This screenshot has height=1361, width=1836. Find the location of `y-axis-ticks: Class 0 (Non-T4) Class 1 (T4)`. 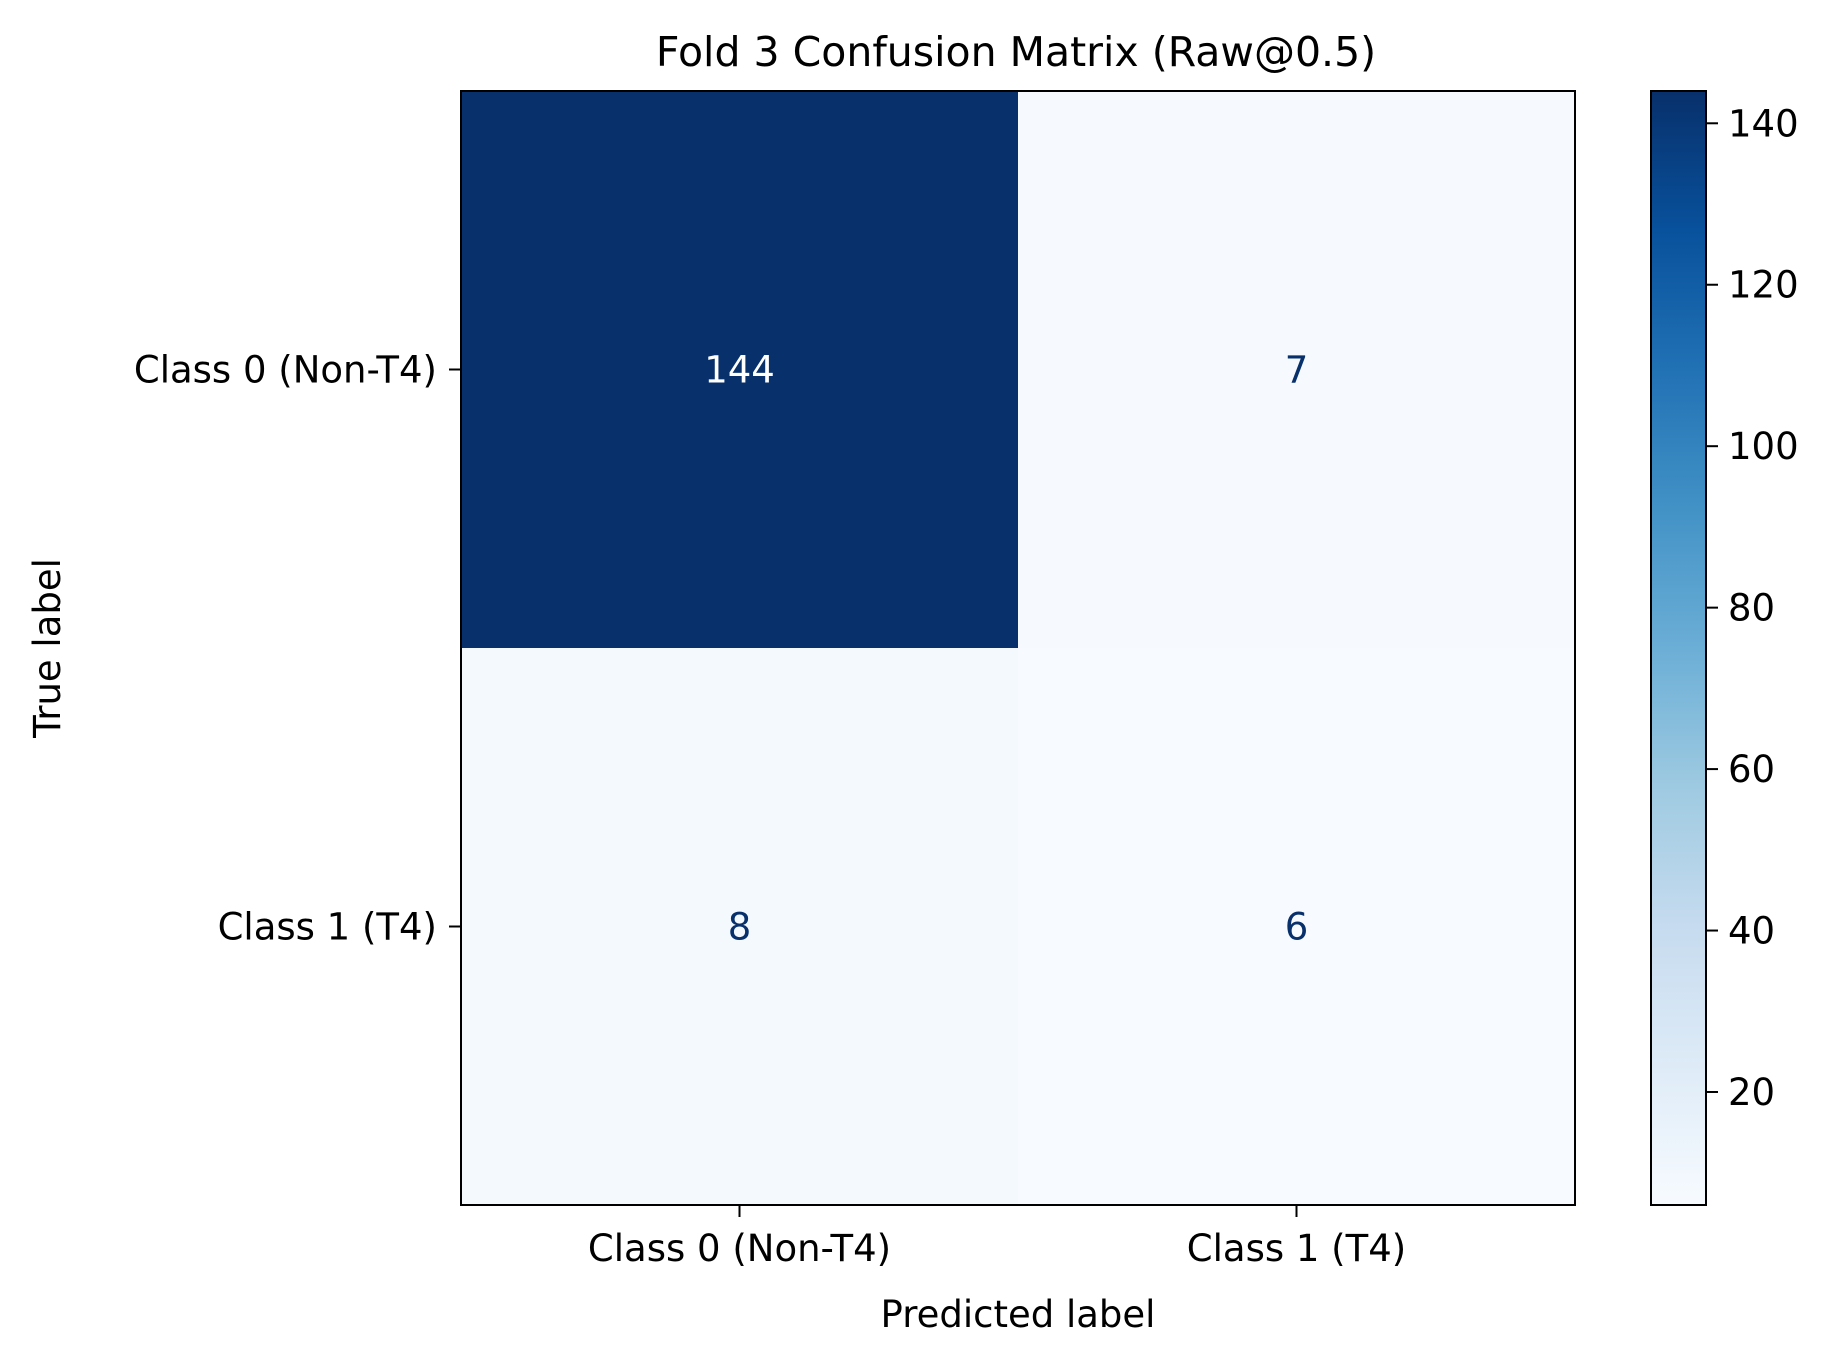

y-axis-ticks: Class 0 (Non-T4) Class 1 (T4) is located at coordinates (297, 649).